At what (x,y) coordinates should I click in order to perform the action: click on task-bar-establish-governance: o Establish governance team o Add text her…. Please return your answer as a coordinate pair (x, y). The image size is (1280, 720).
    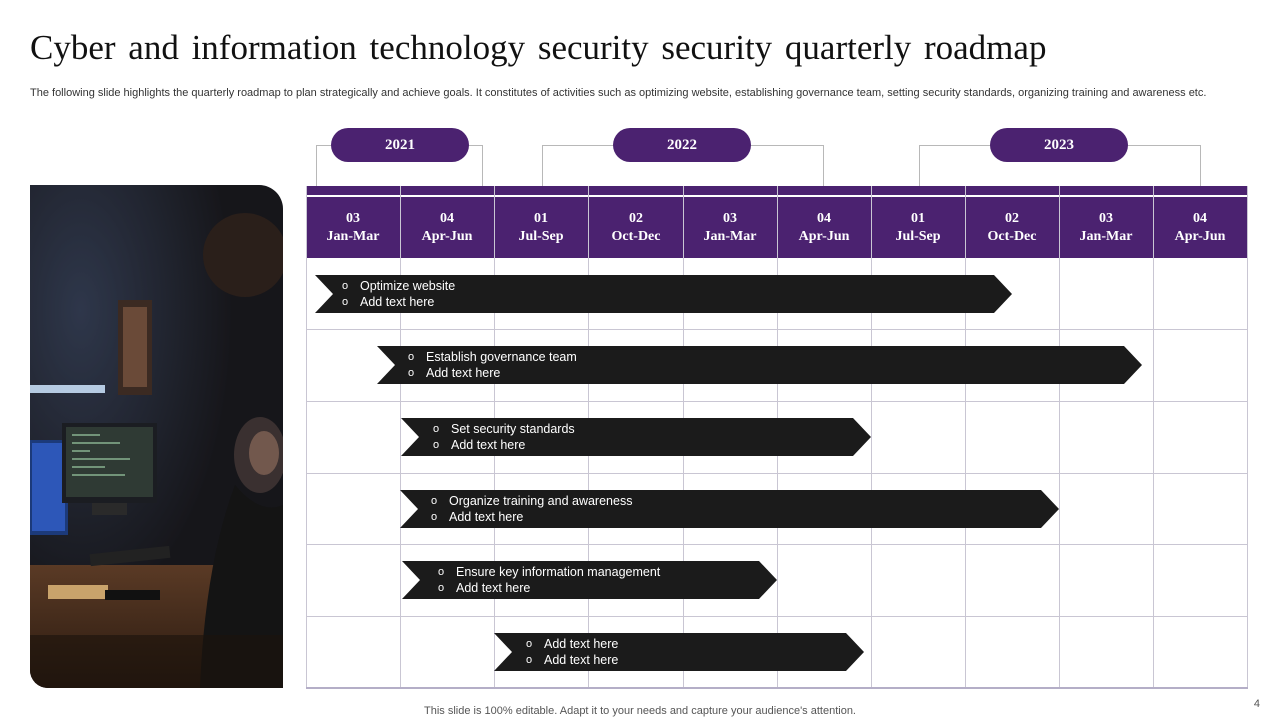
    Looking at the image, I should click on (759, 365).